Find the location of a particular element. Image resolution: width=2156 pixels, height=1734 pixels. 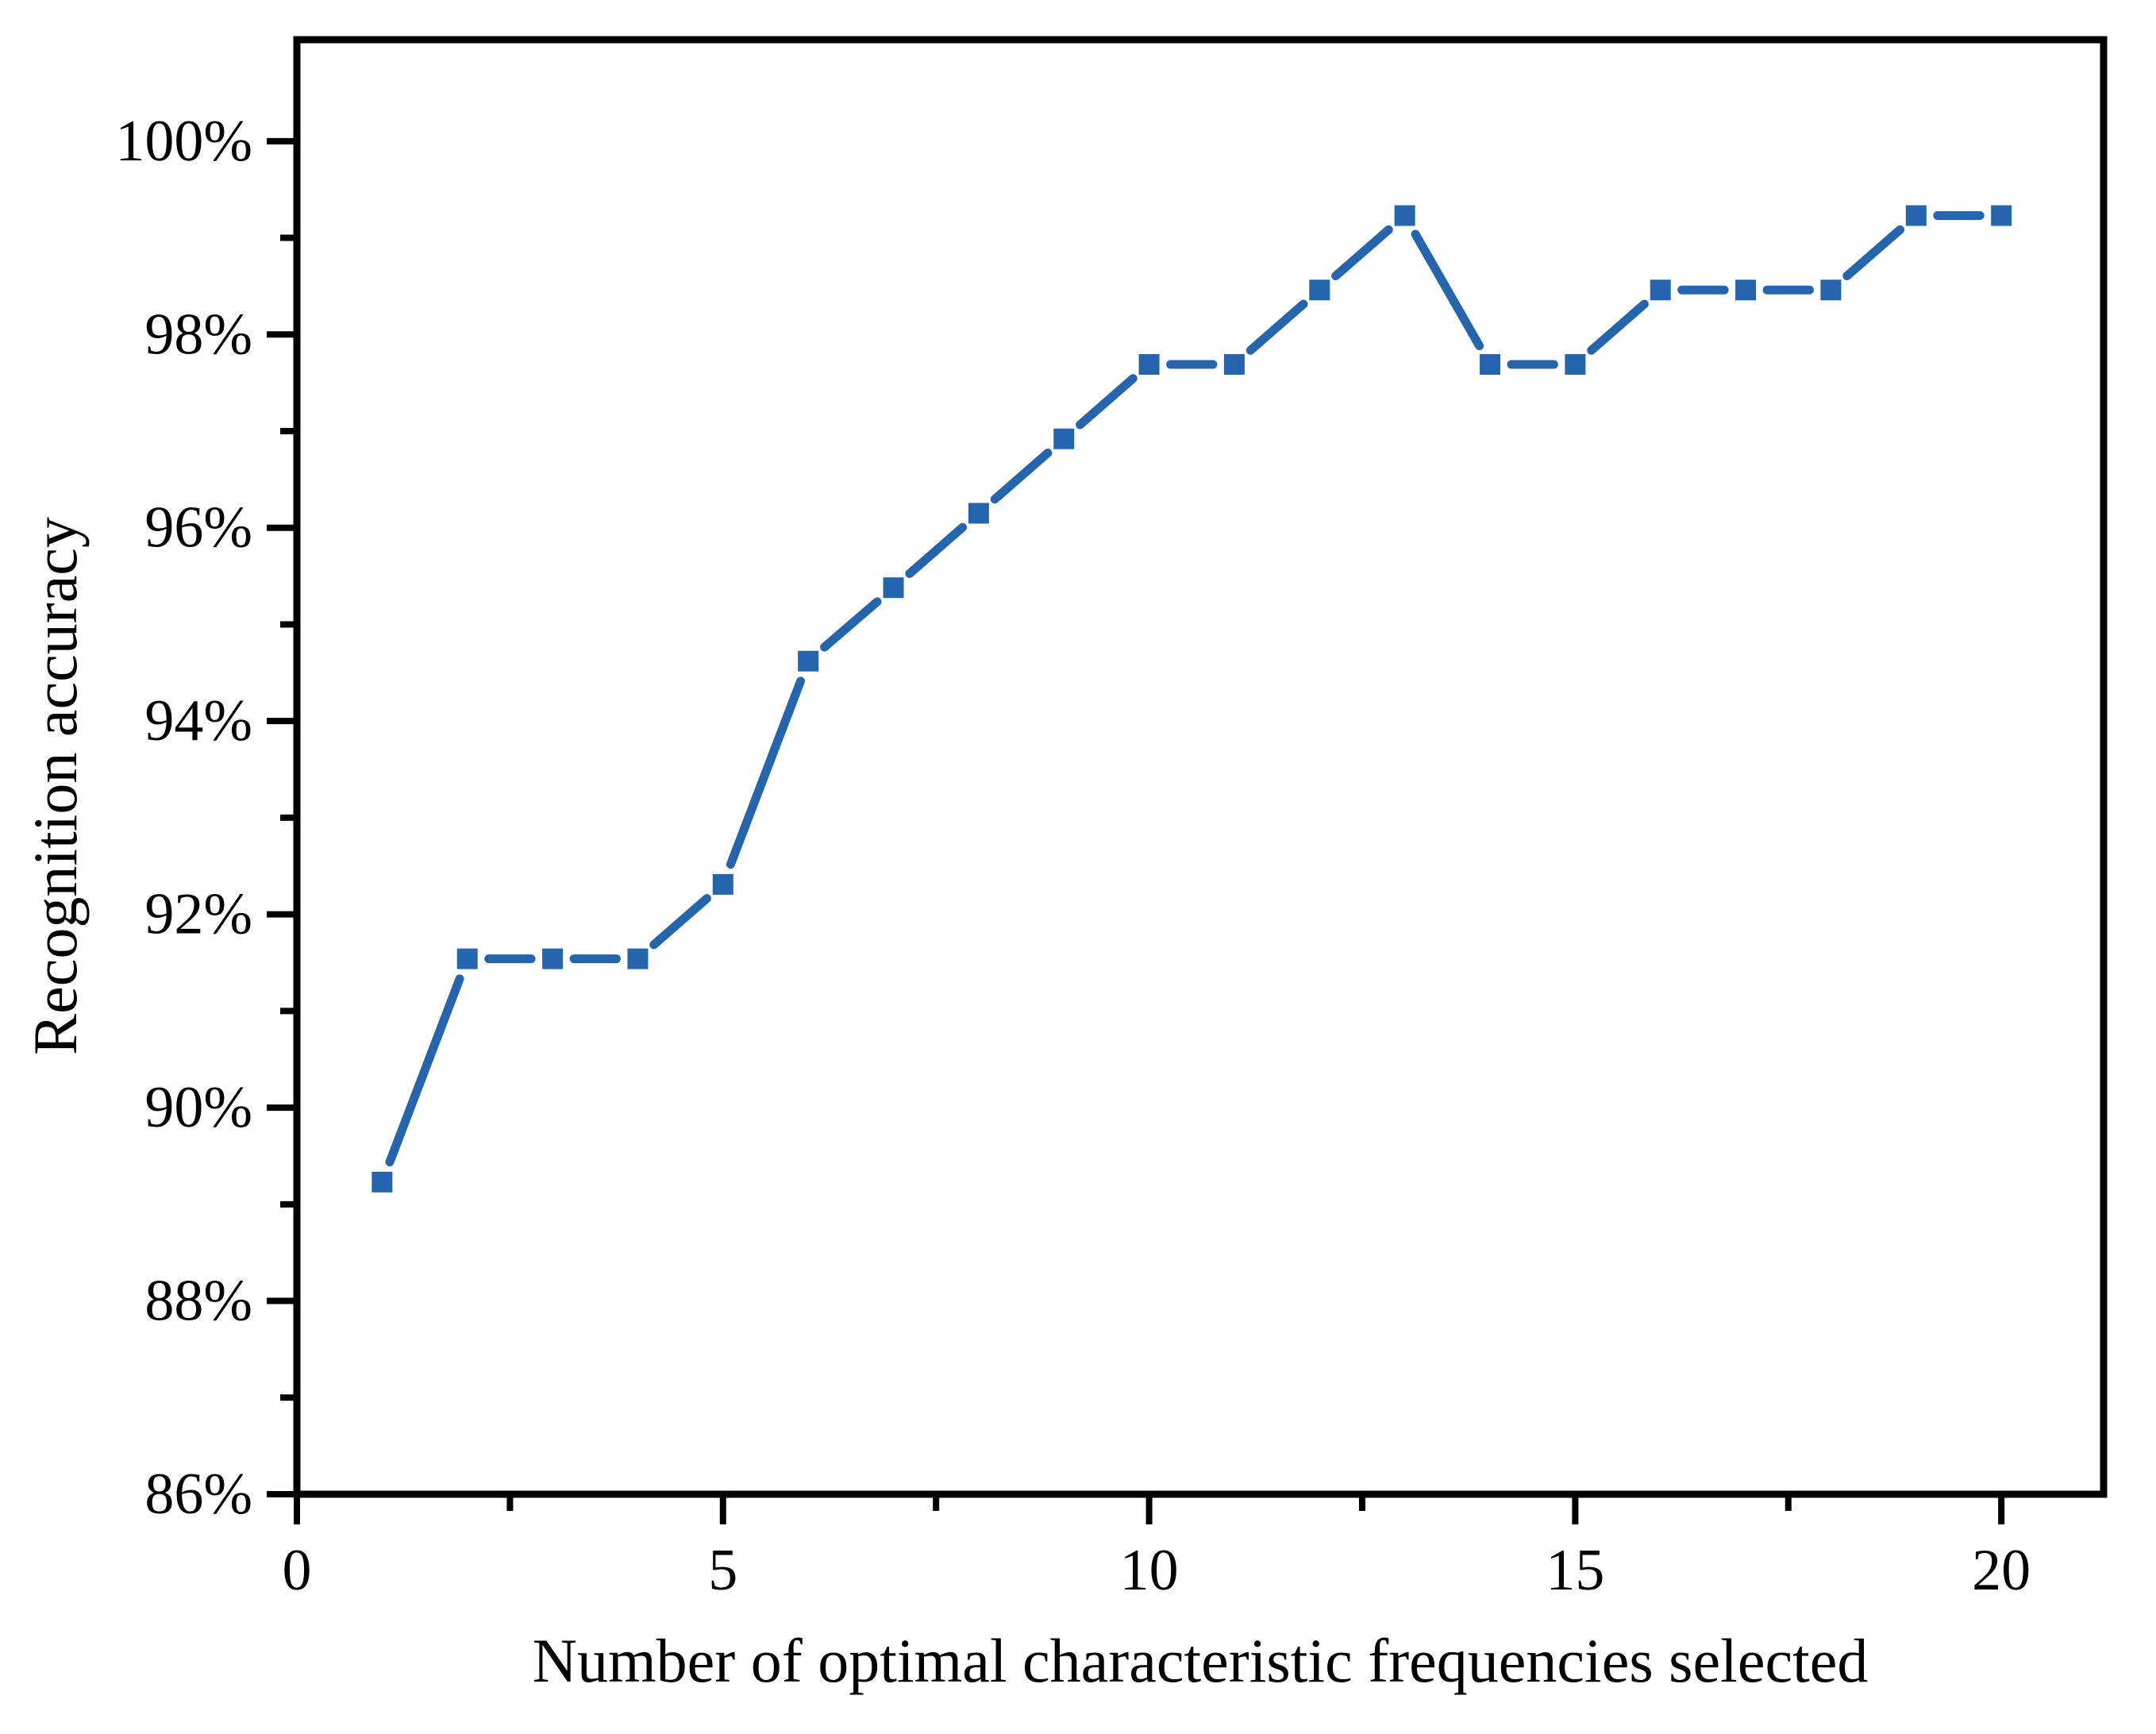

x-tick-label: 5 is located at coordinates (722, 1570).